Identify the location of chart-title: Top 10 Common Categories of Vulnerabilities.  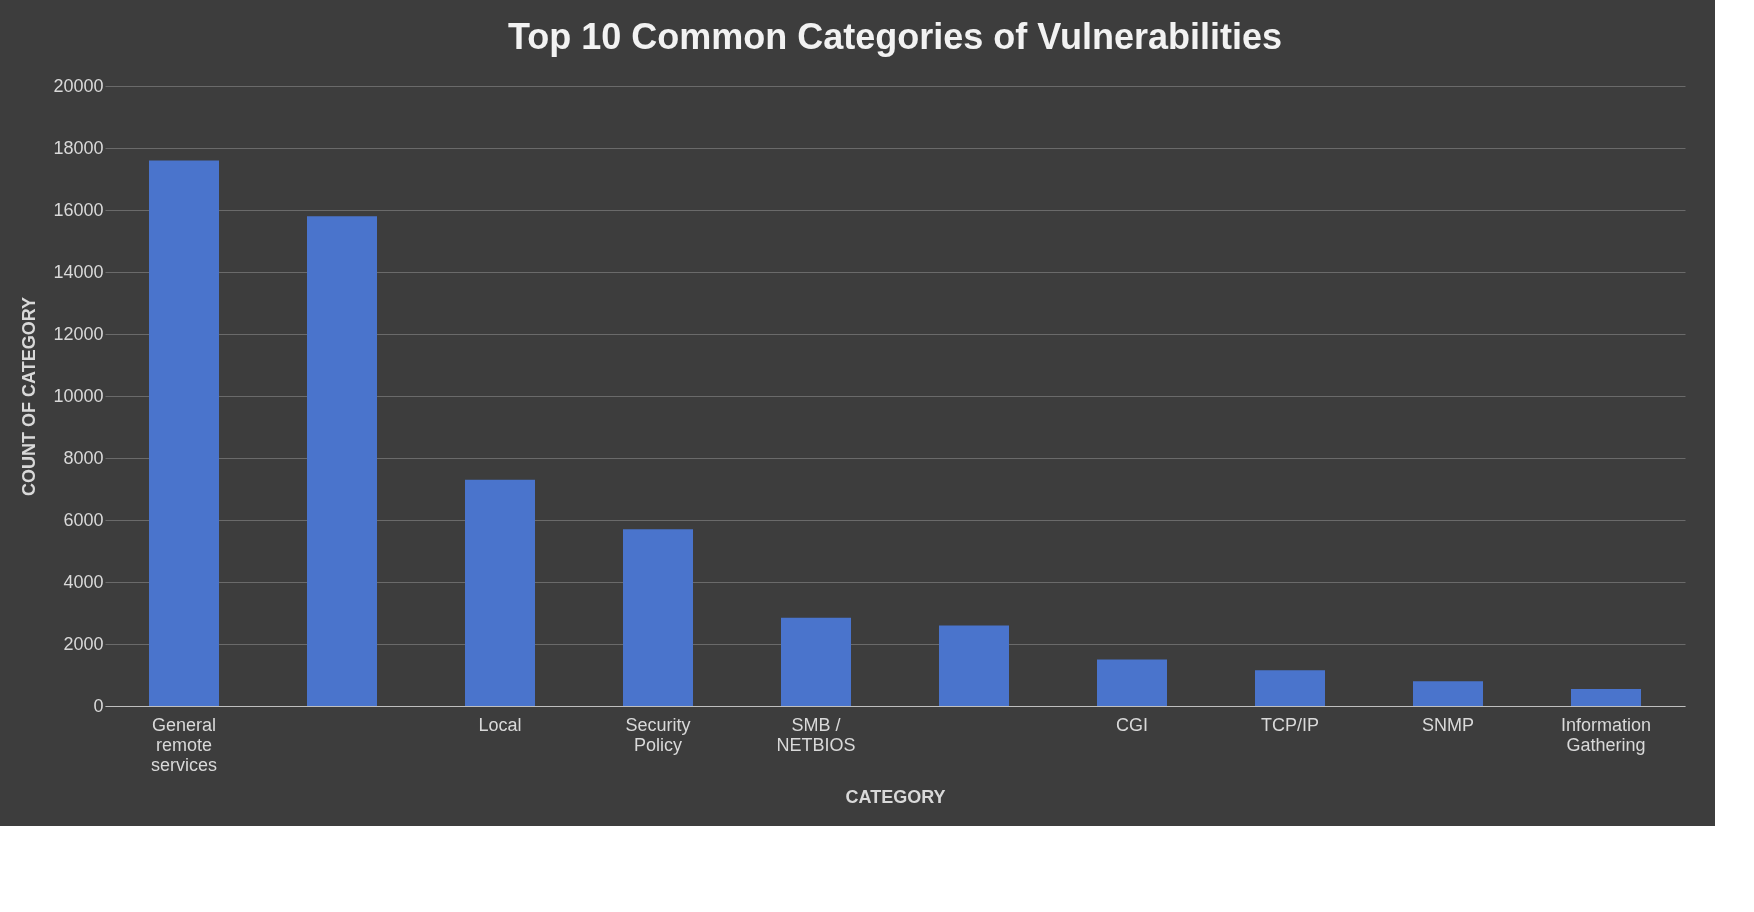
(895, 36).